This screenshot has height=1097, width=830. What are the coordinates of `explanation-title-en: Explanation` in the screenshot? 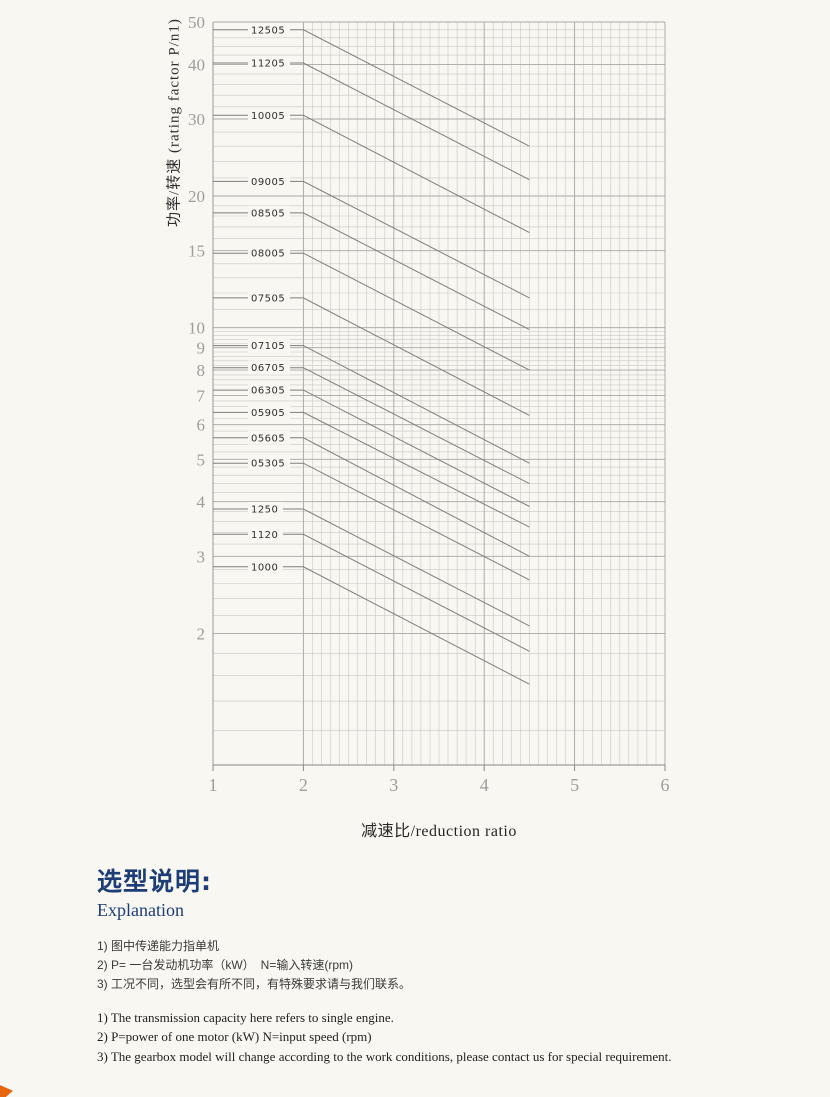 It's located at (140, 910).